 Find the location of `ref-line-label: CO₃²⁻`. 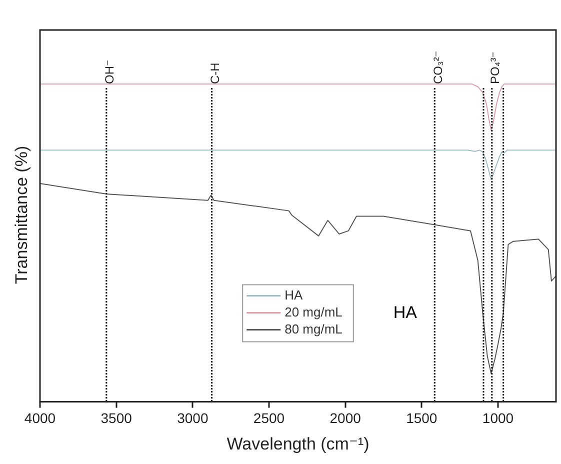

ref-line-label: CO₃²⁻ is located at coordinates (437, 67).